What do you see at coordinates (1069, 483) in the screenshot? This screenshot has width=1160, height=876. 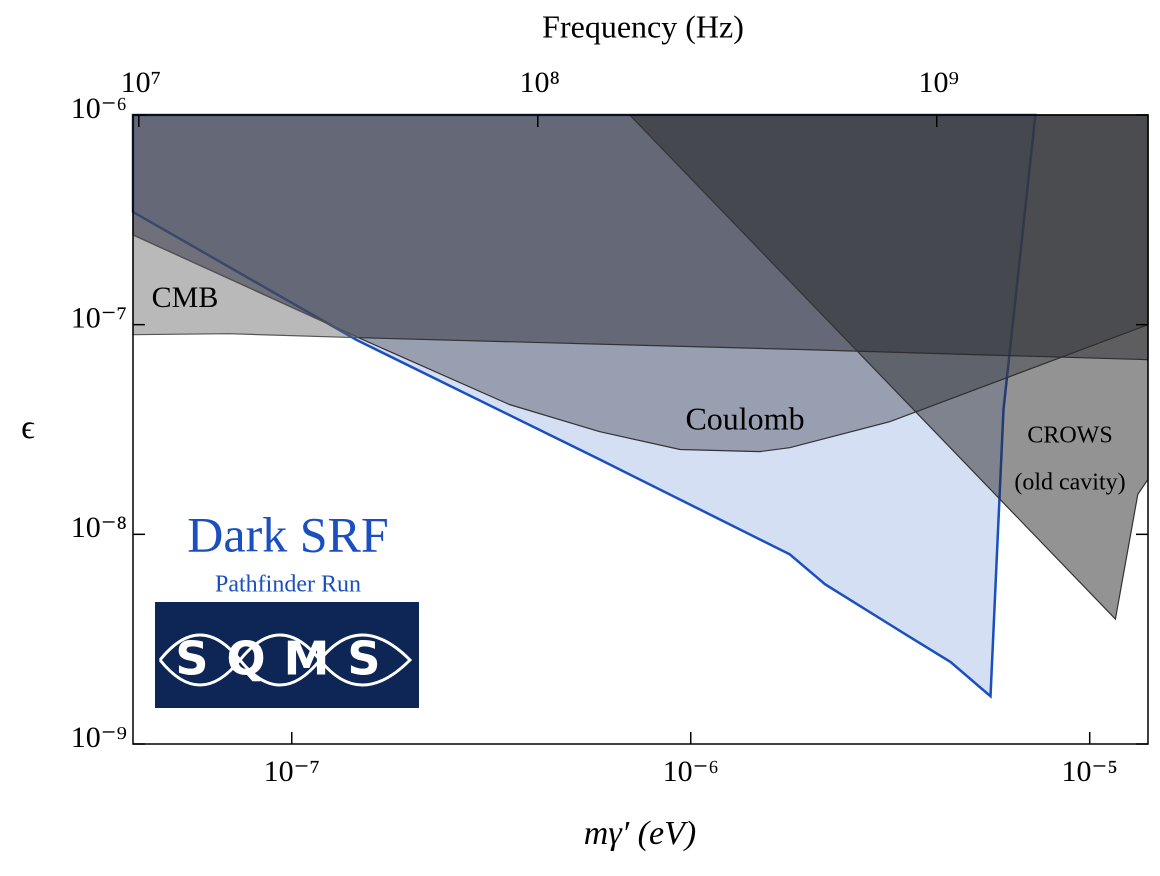 I see `annotation: (old cavity)` at bounding box center [1069, 483].